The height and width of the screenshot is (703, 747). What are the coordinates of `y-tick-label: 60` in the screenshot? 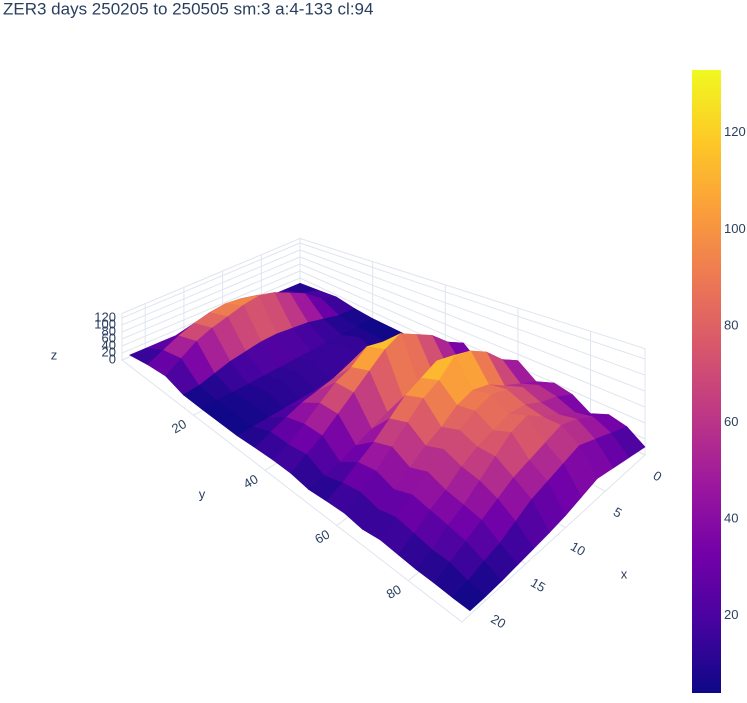 It's located at (322, 536).